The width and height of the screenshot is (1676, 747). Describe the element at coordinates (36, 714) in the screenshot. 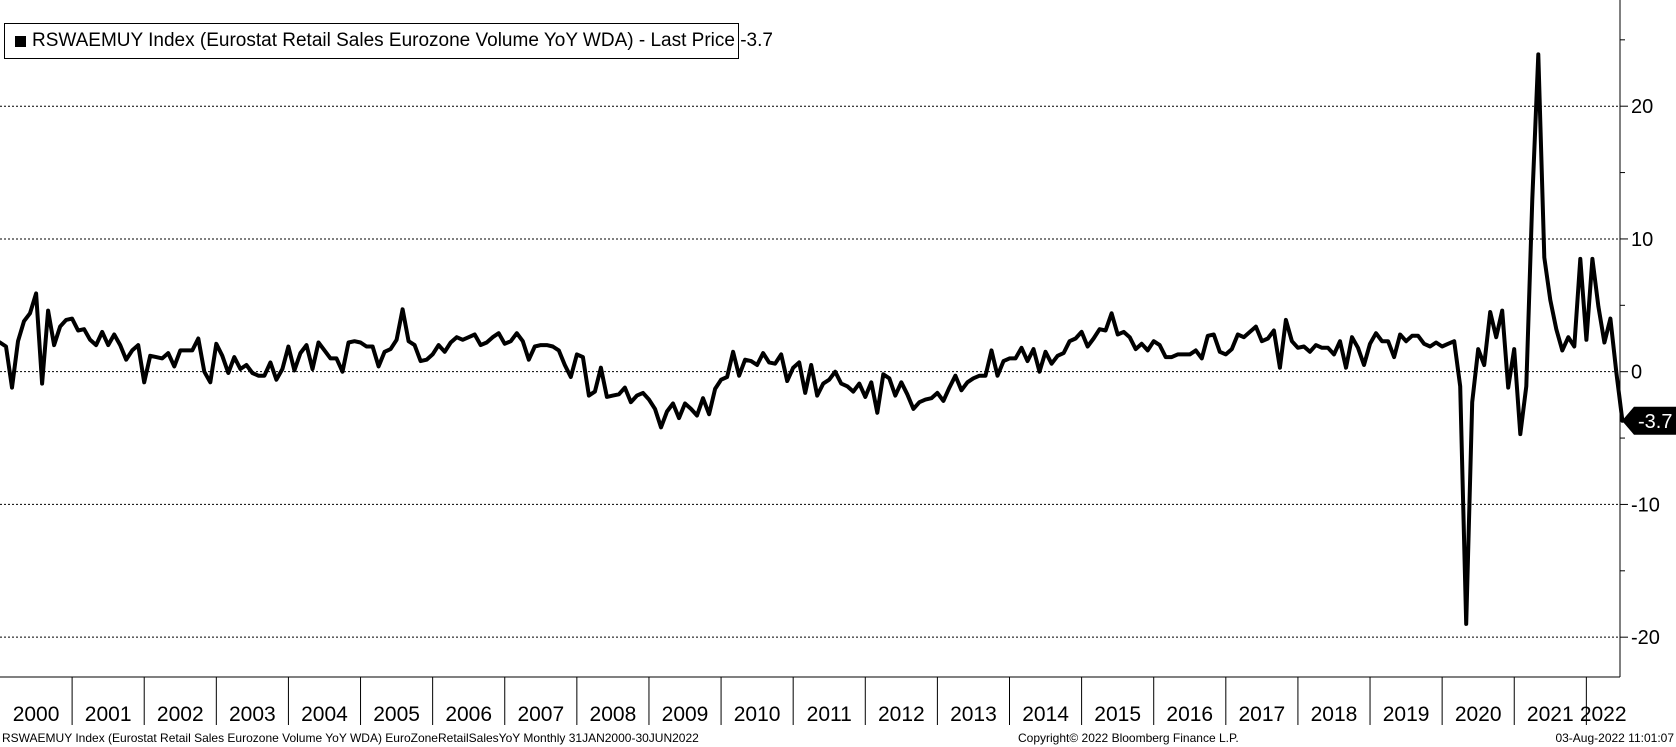

I see `x-tick-label: 2000` at that location.